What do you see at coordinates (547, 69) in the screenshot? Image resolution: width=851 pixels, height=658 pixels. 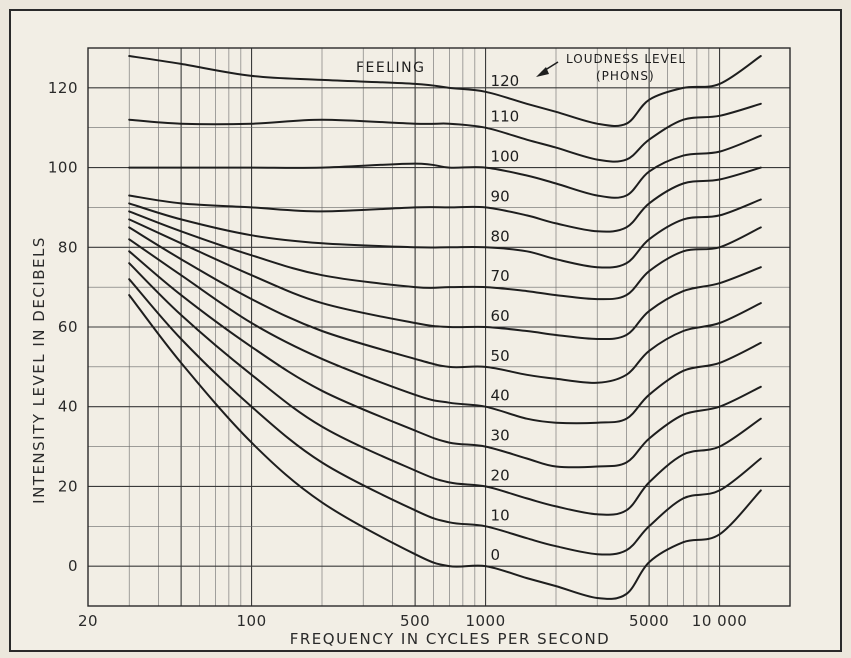 I see `loudness-arrow` at bounding box center [547, 69].